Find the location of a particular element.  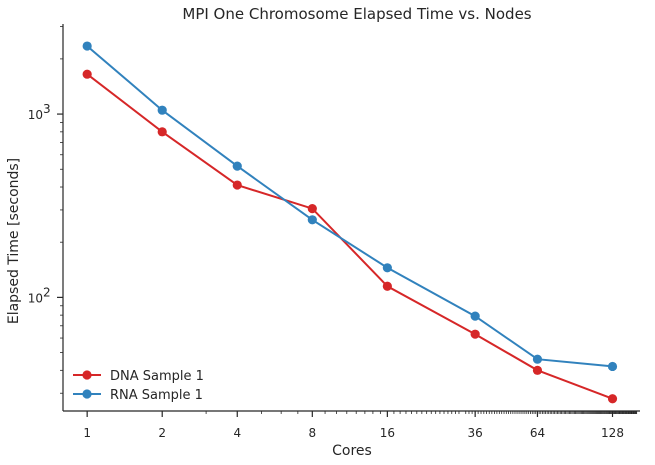

legend-label-dna-sample-1: DNA Sample 1 is located at coordinates (157, 376).